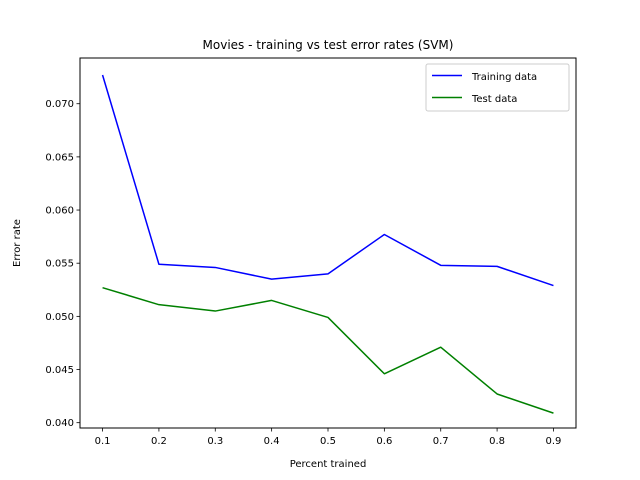 This screenshot has width=640, height=480. I want to click on x-tick-label: 0.7, so click(441, 441).